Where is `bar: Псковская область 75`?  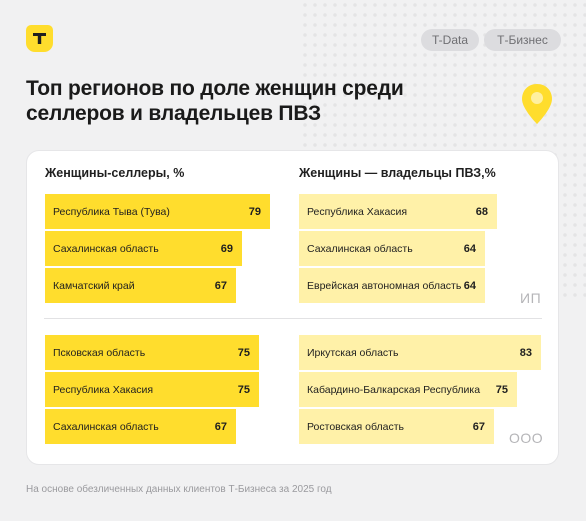 bar: Псковская область 75 is located at coordinates (152, 352).